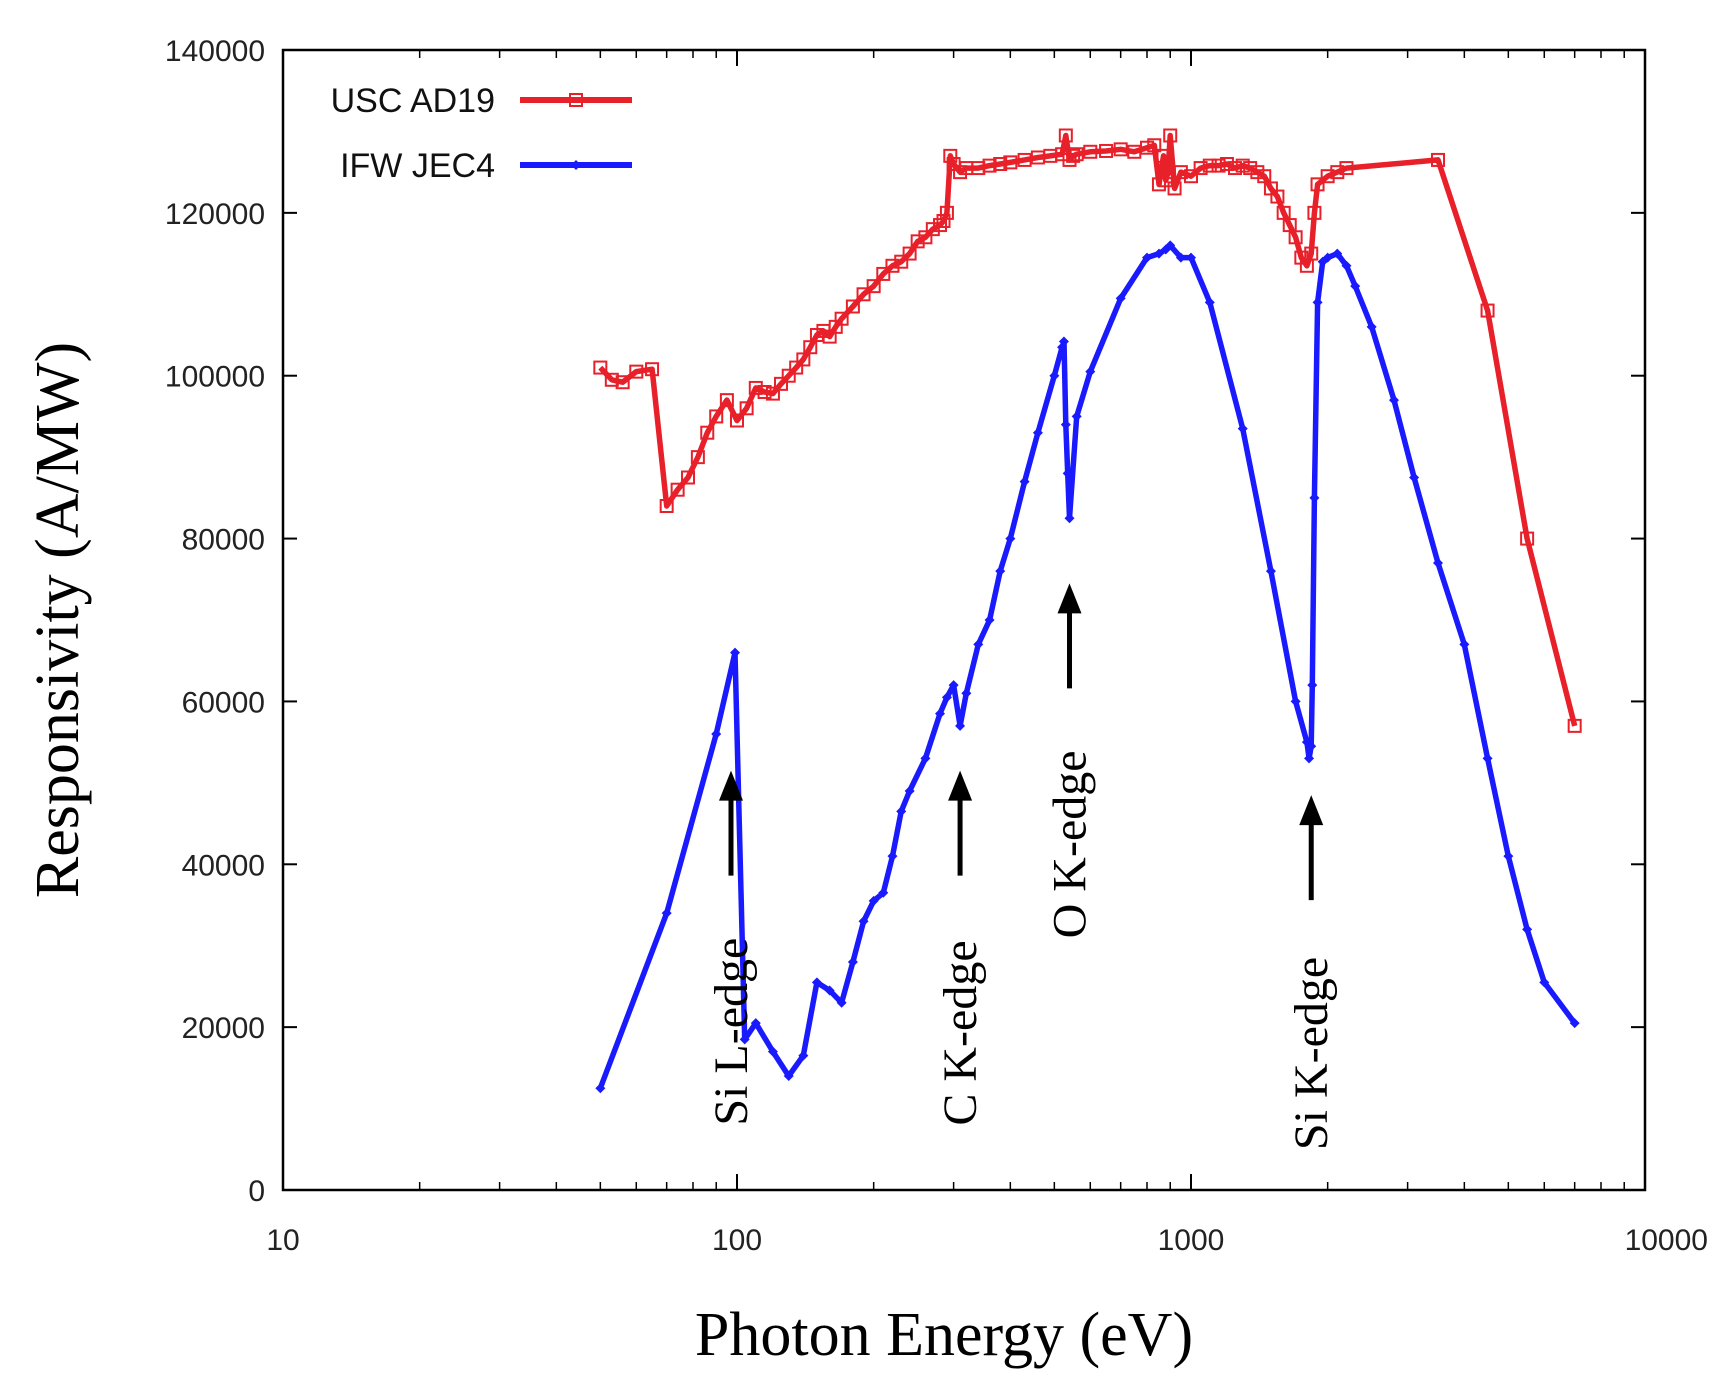  Describe the element at coordinates (576, 165) in the screenshot. I see `legend-marker-diamond` at that location.